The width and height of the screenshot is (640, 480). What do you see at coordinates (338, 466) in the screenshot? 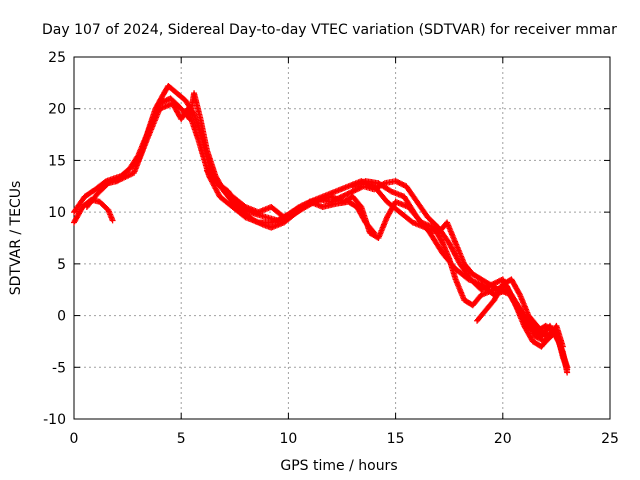
I see `x-axis-label: GPS time / hours` at bounding box center [338, 466].